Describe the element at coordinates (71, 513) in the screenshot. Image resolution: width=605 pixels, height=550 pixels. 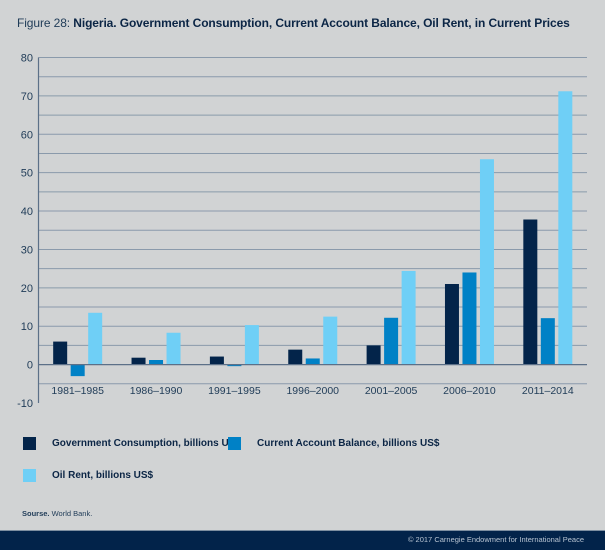
I see `source-text: World Bank.` at that location.